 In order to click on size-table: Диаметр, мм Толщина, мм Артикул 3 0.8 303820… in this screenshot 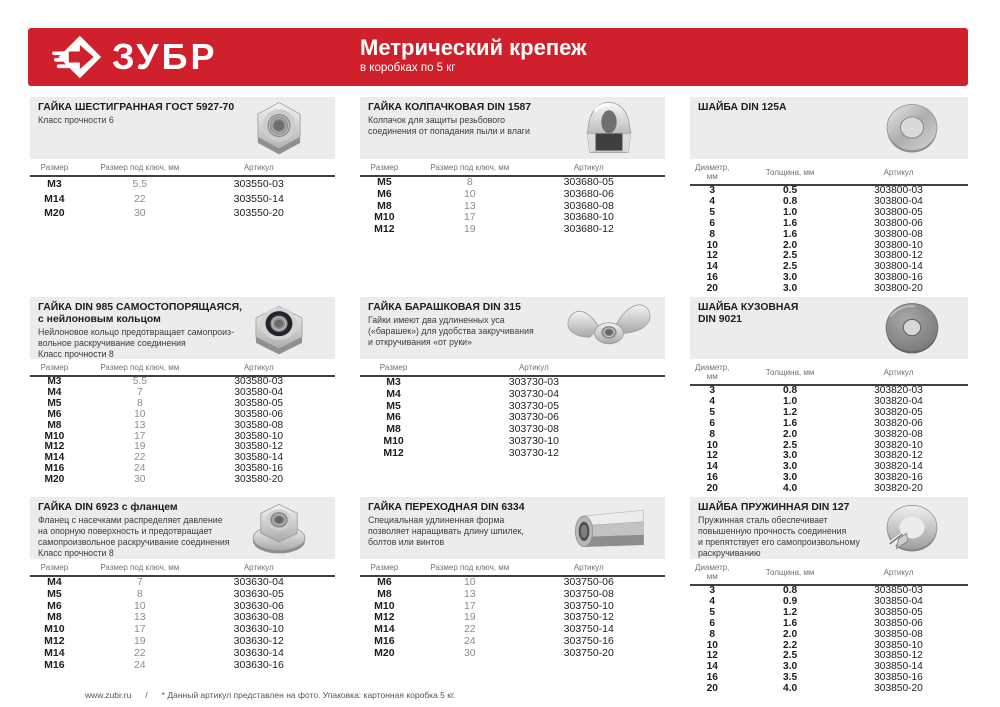, I will do `click(829, 427)`.